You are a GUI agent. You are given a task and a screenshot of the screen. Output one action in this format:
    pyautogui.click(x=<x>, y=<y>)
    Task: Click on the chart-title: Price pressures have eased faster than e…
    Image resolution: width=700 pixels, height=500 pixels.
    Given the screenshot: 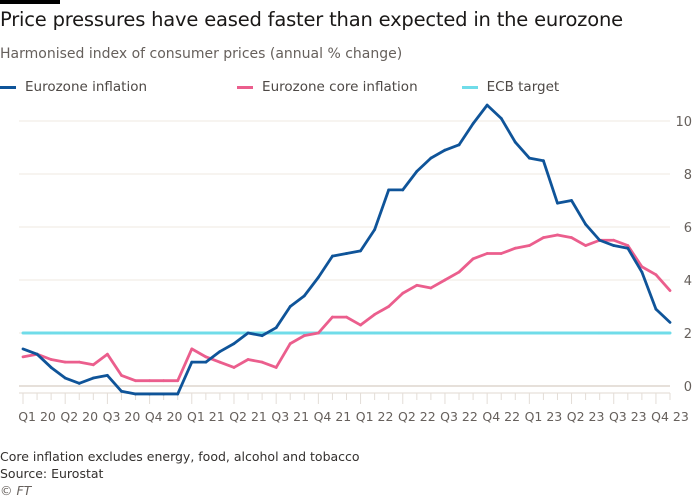 What is the action you would take?
    pyautogui.click(x=311, y=19)
    